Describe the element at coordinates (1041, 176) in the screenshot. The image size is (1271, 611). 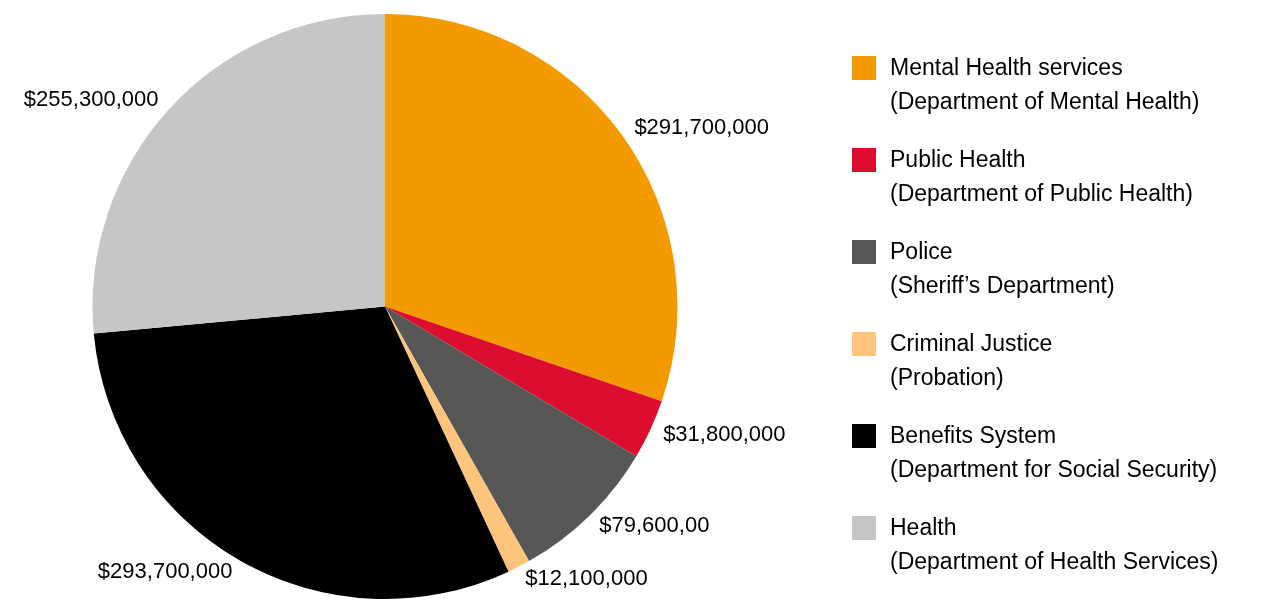
I see `legend-label: Public Health (Department of Public Health)` at that location.